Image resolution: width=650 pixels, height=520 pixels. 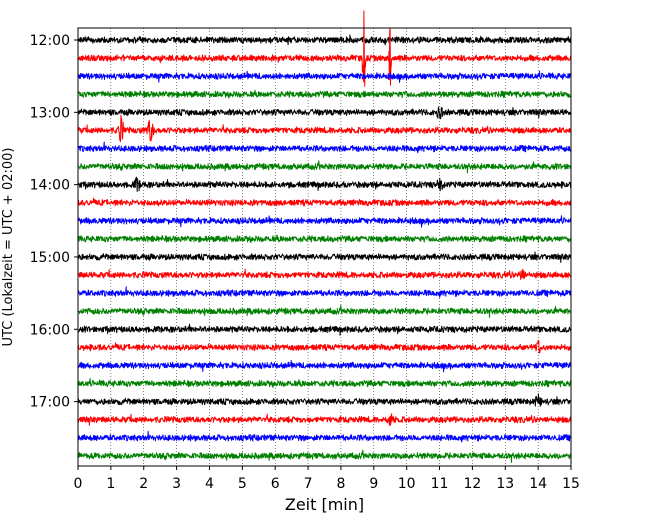 What do you see at coordinates (50, 330) in the screenshot?
I see `y-tick-label: 16:00` at bounding box center [50, 330].